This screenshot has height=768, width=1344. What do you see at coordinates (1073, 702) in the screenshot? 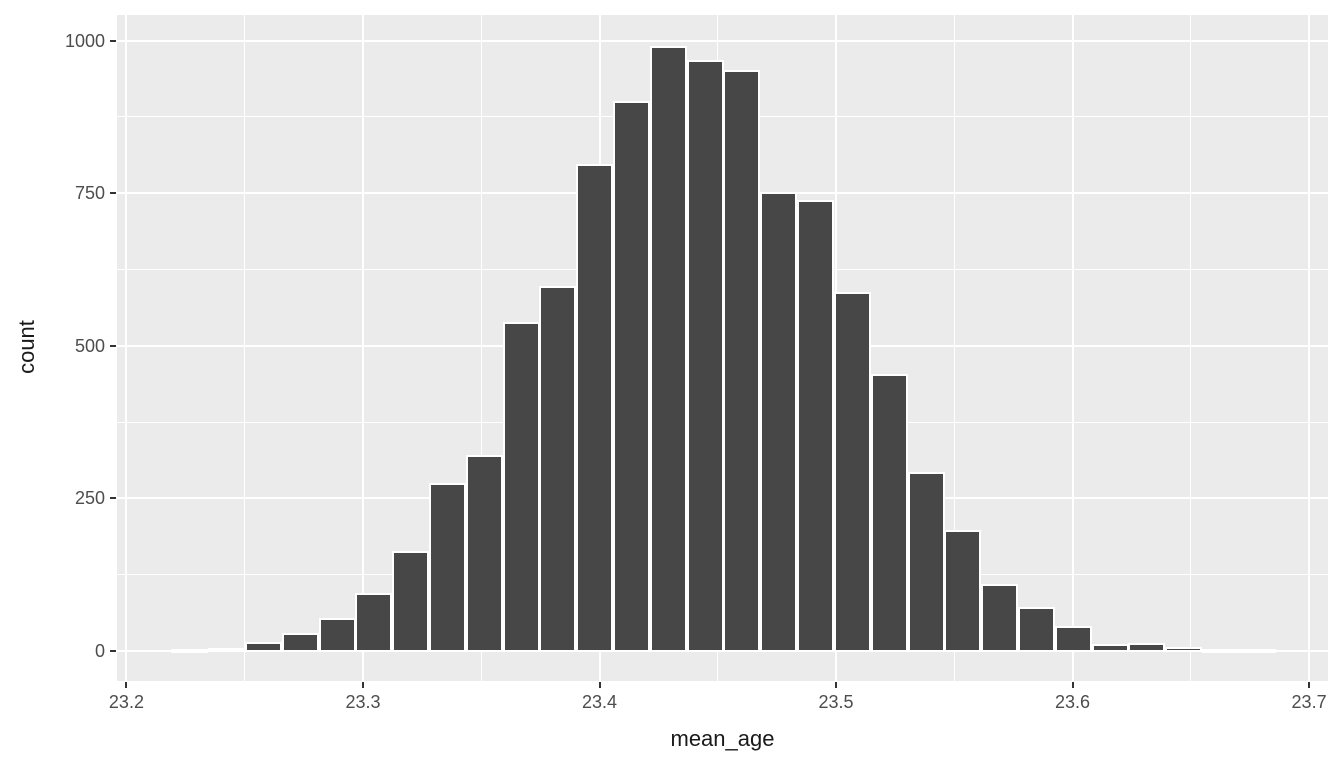
I see `x-axis-tick-label: 23.6` at bounding box center [1073, 702].